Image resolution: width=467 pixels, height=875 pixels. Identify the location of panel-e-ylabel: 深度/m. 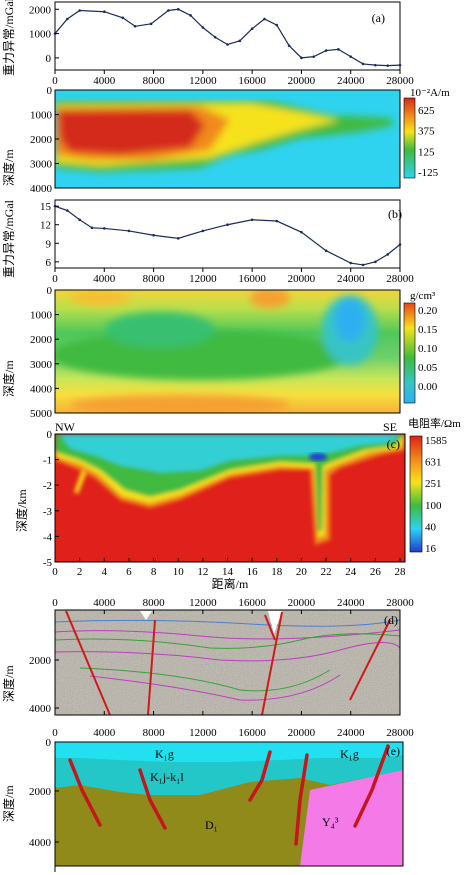
(8, 803).